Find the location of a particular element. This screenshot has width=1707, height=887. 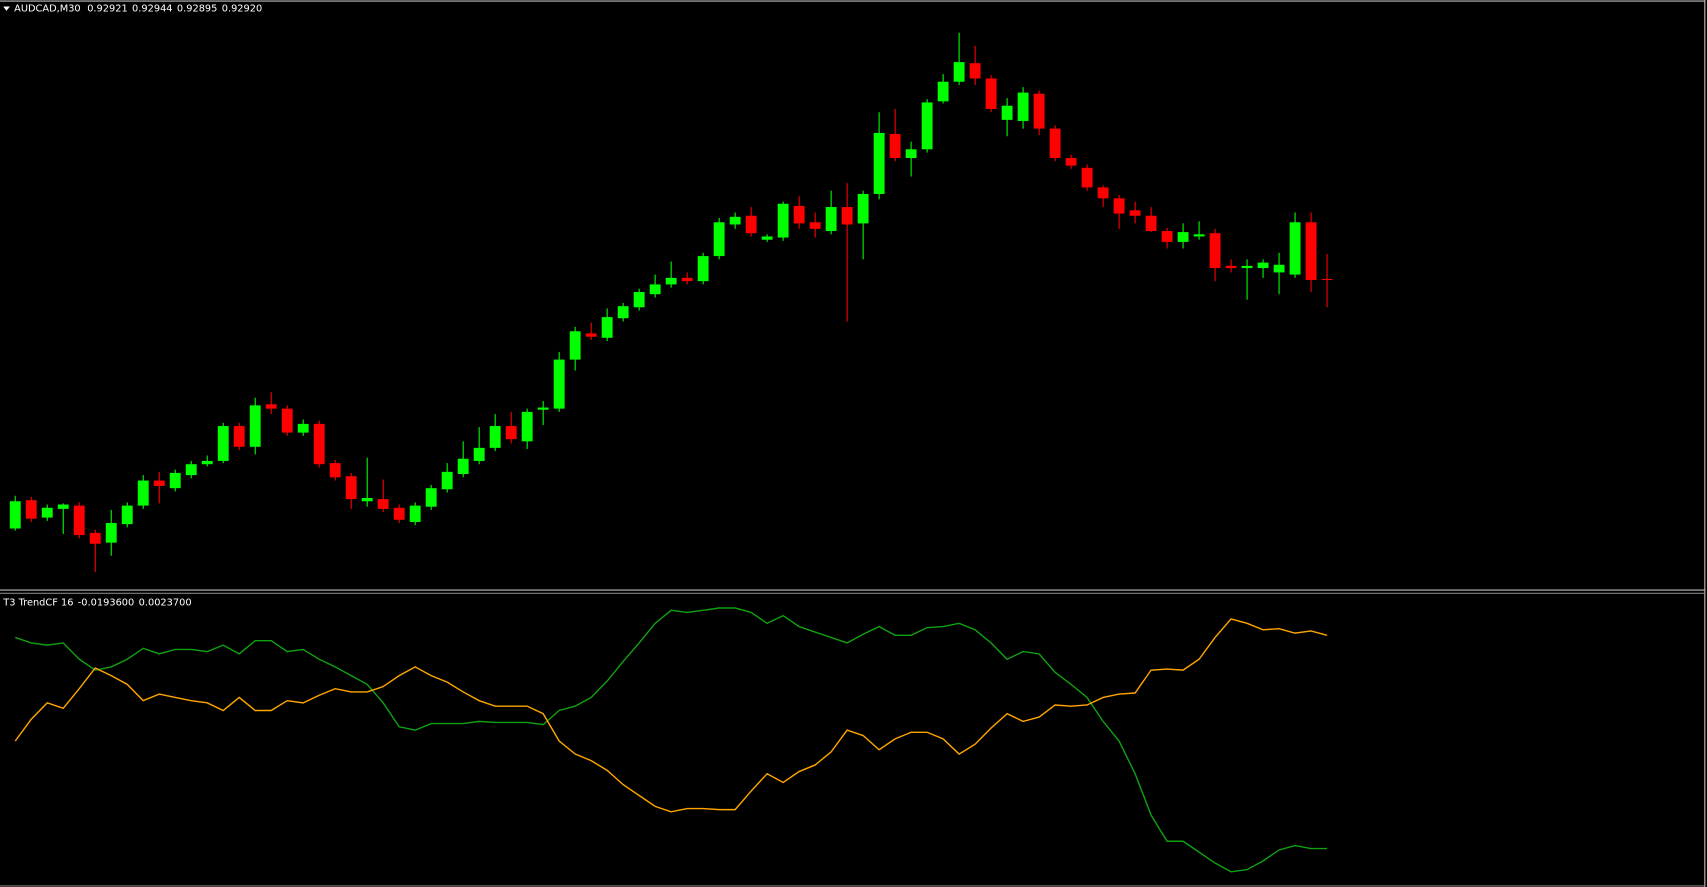

header-low: 0.92895 is located at coordinates (197, 9).